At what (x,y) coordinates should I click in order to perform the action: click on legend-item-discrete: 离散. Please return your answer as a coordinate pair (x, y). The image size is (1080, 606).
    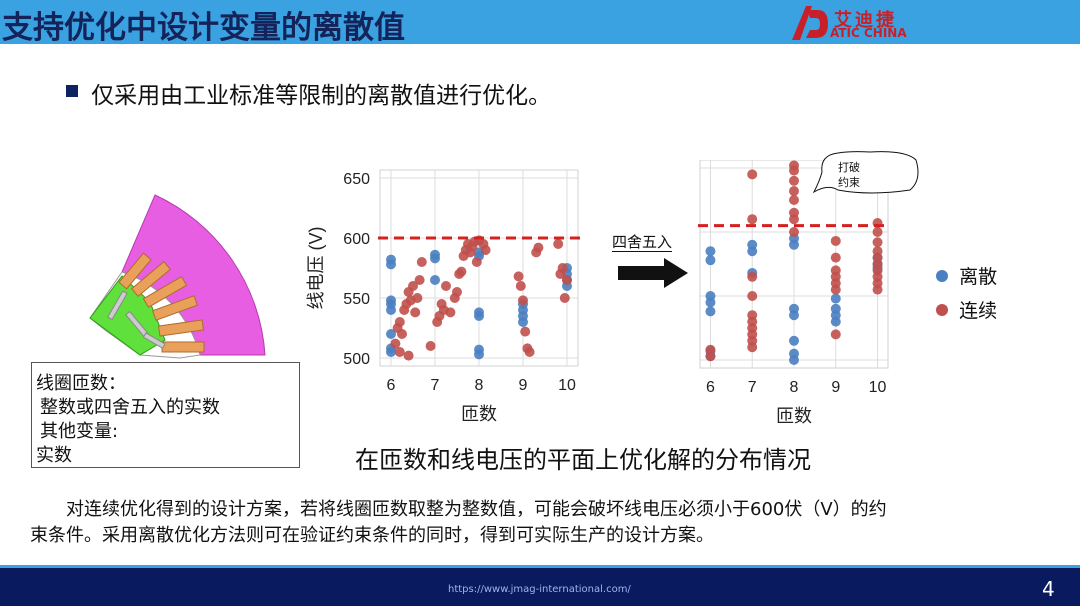
    Looking at the image, I should click on (966, 279).